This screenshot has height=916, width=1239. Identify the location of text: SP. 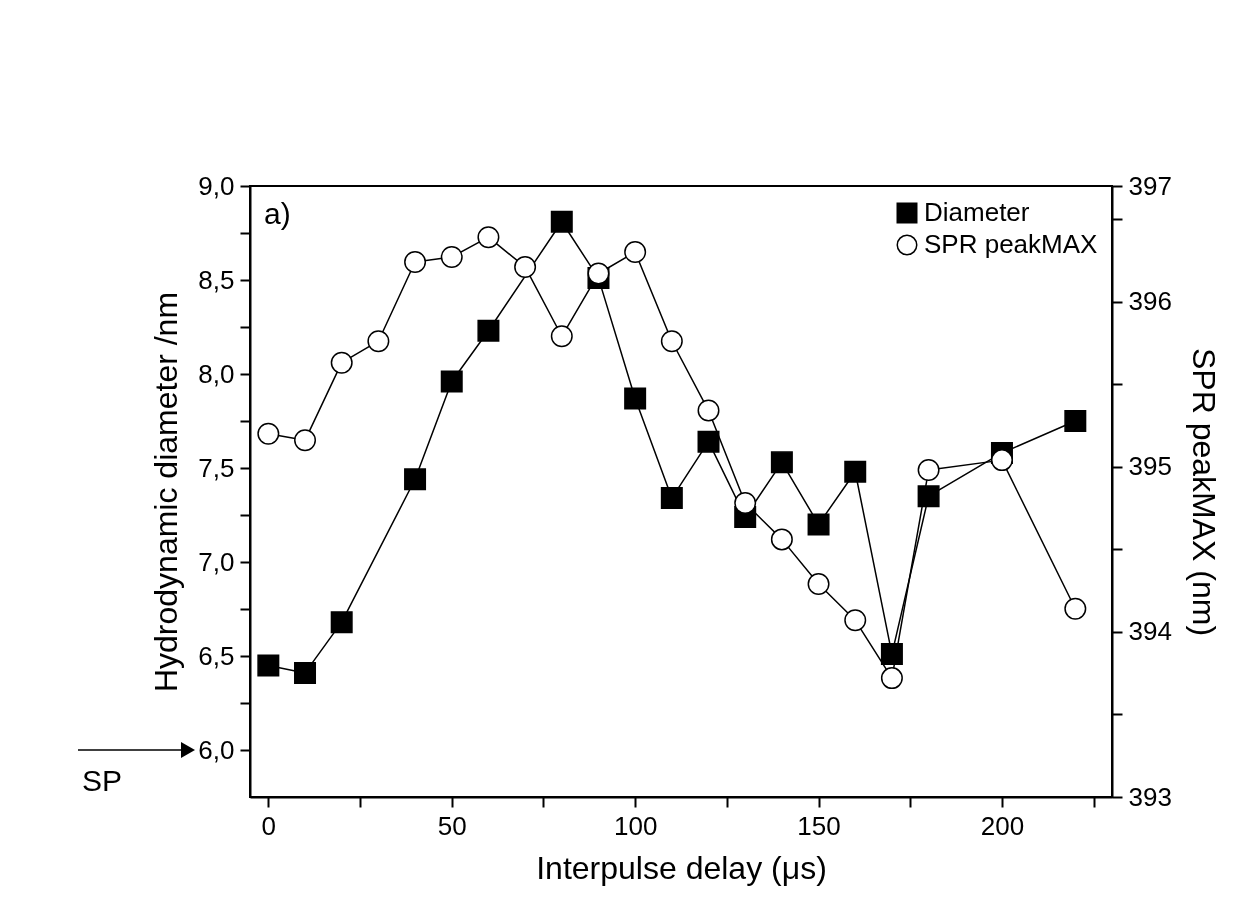
(102, 780).